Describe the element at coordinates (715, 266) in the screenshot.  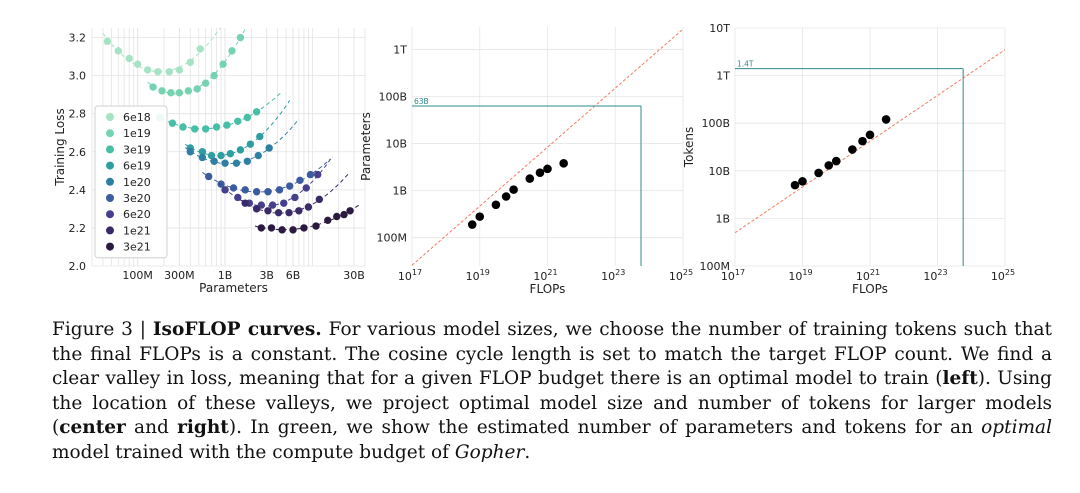
I see `y-tick-label: 100M` at that location.